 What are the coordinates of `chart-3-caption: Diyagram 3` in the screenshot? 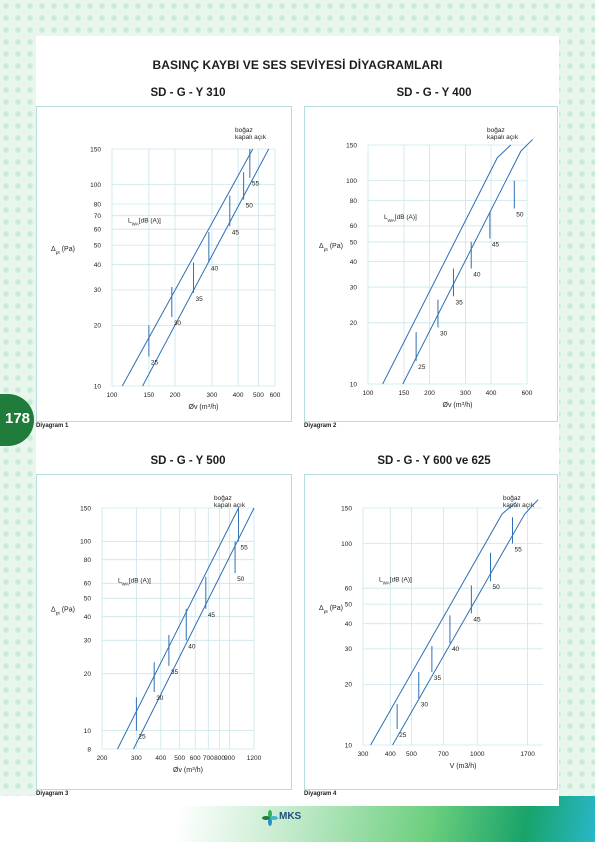 It's located at (52, 794).